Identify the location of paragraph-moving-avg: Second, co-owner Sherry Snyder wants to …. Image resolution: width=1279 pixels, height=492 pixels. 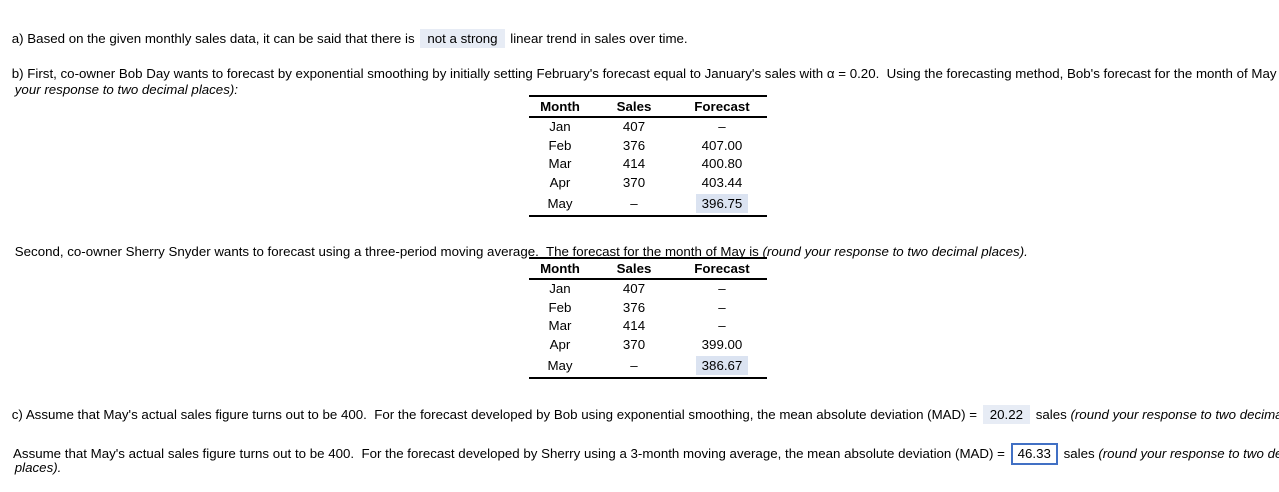
(514, 252).